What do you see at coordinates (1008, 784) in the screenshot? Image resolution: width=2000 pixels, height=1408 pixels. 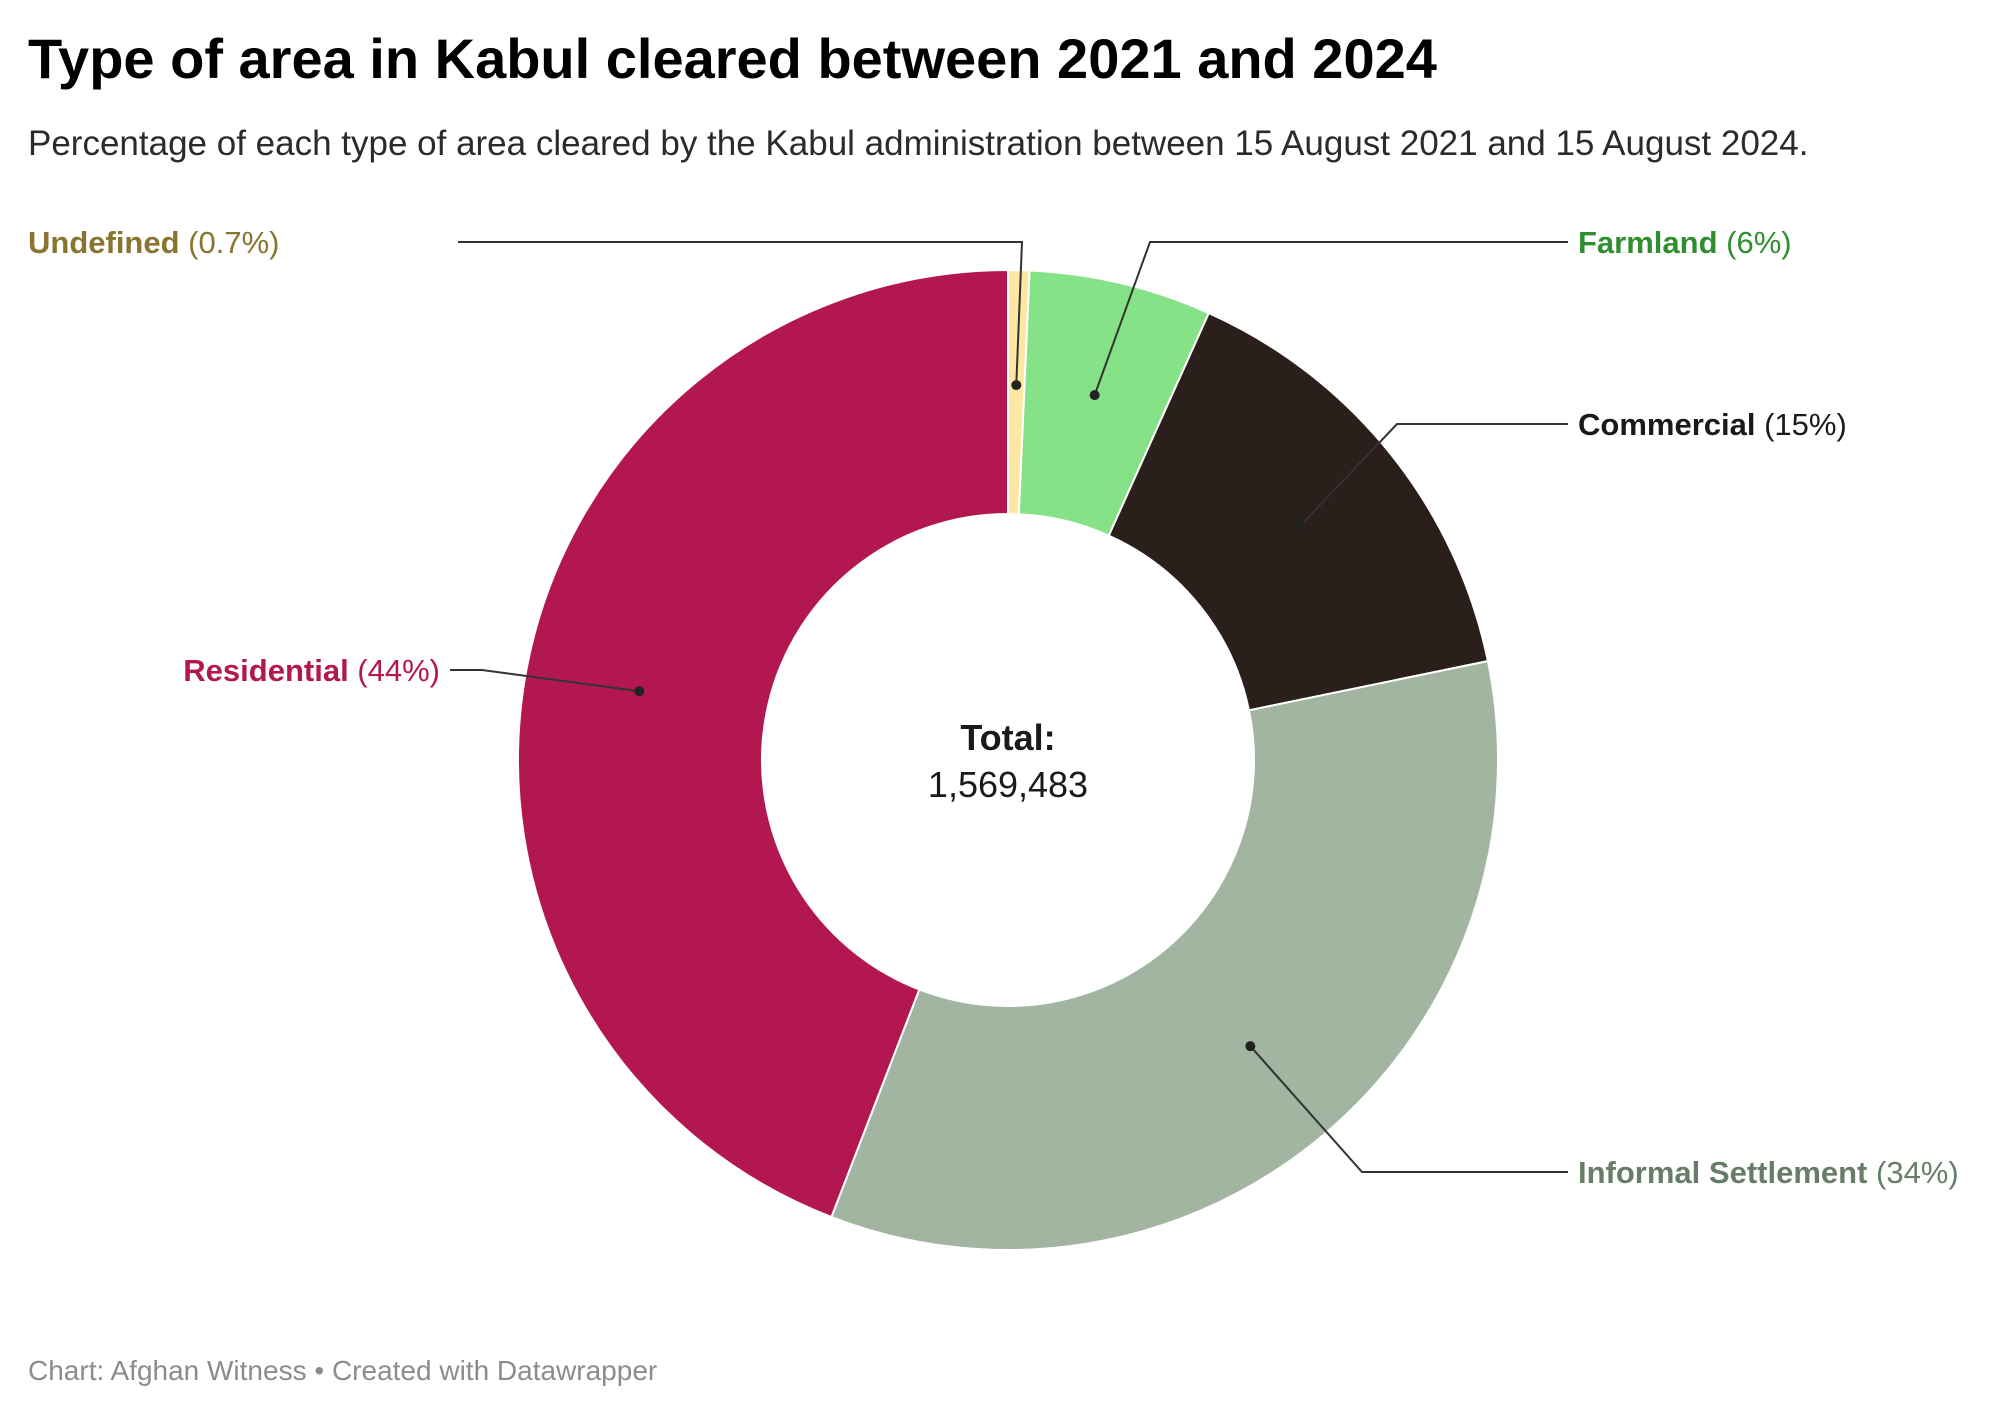 I see `center-total-value: 1,569,483` at bounding box center [1008, 784].